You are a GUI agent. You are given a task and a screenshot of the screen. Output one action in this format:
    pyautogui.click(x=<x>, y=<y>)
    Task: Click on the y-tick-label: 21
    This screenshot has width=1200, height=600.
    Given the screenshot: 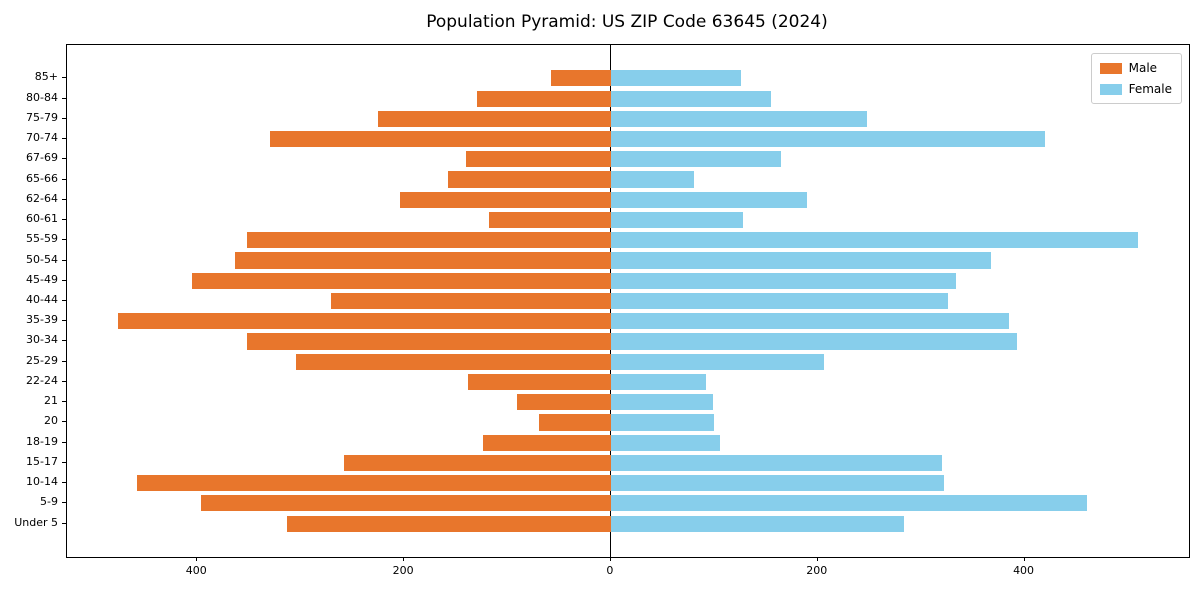 What is the action you would take?
    pyautogui.click(x=51, y=401)
    